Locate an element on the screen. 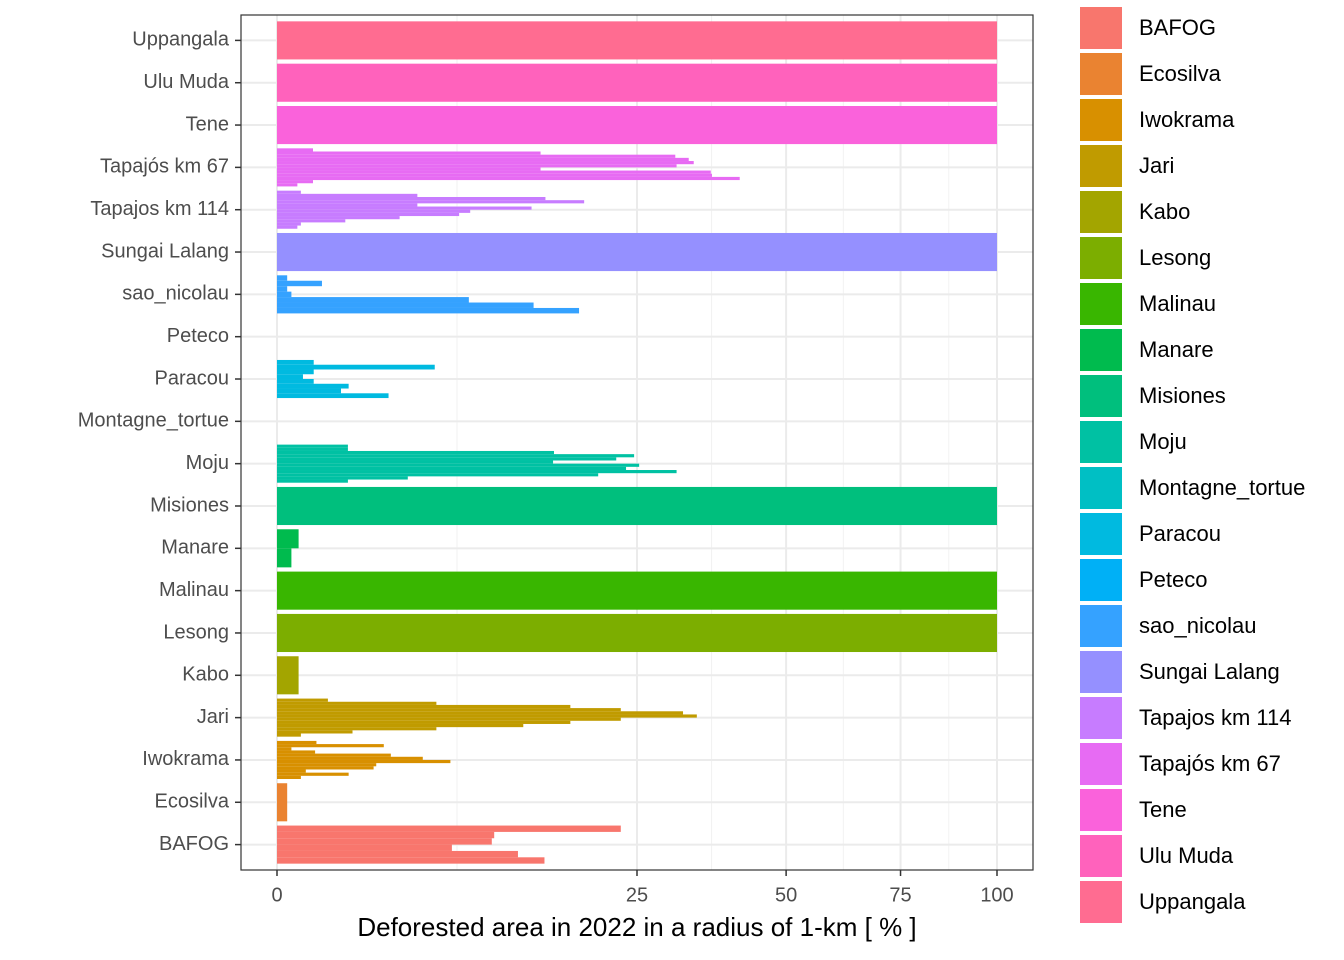  legend-label: BAFOG is located at coordinates (1177, 27).